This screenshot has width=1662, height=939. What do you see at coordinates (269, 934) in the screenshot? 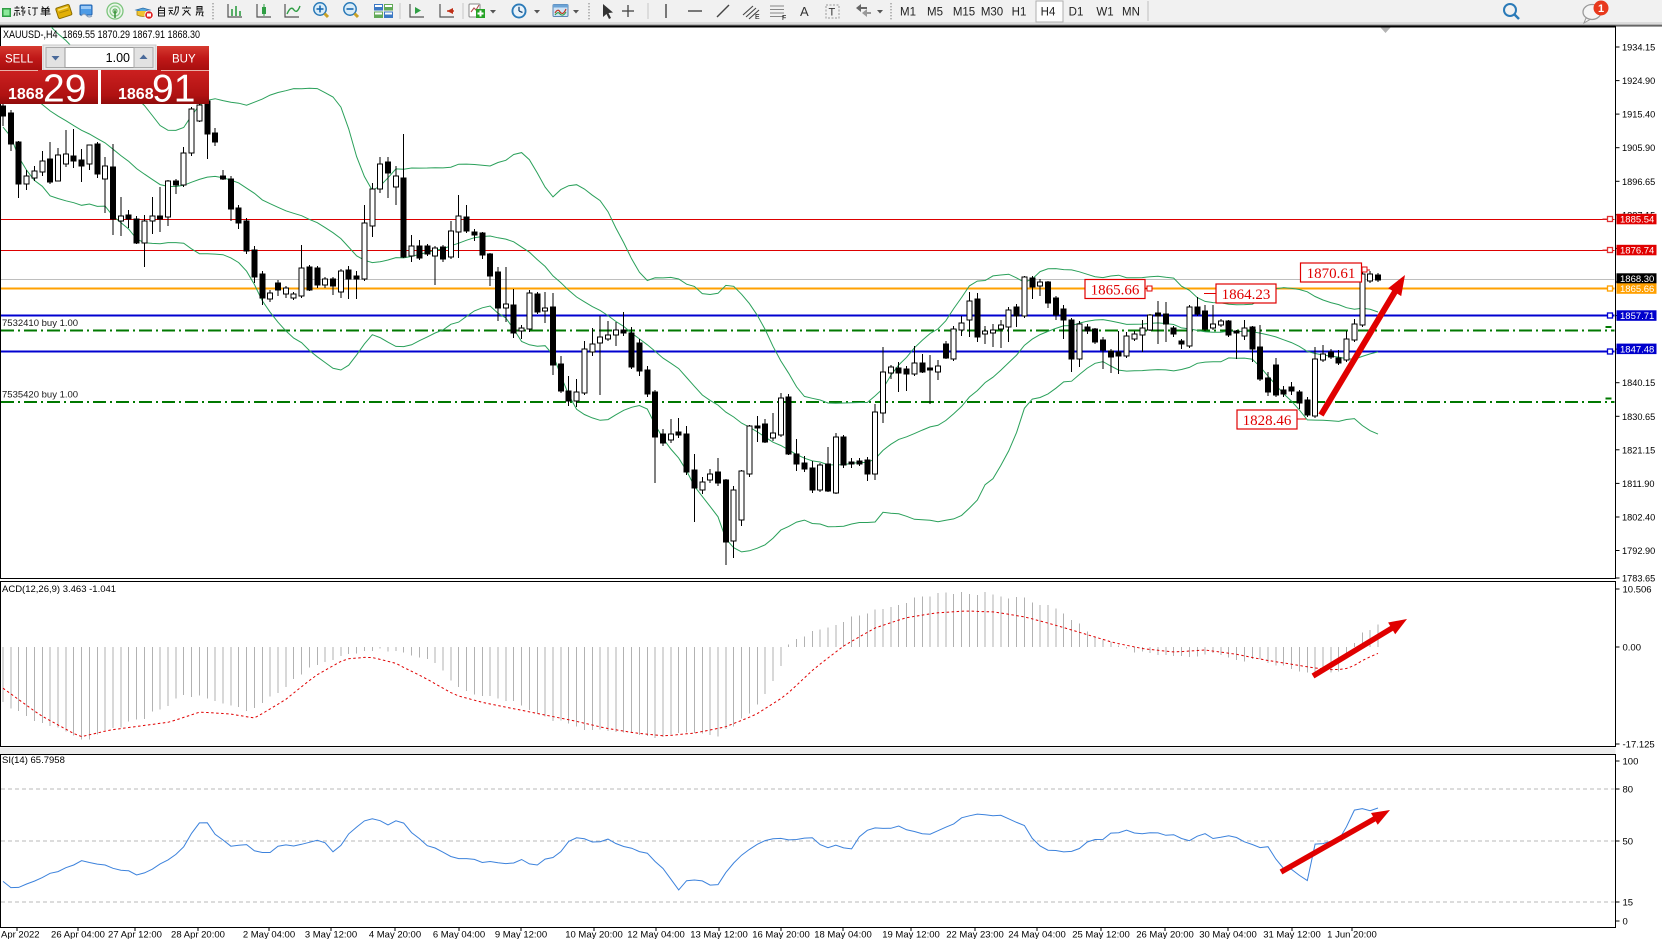
I see `svg-text: 2 May 04:00` at bounding box center [269, 934].